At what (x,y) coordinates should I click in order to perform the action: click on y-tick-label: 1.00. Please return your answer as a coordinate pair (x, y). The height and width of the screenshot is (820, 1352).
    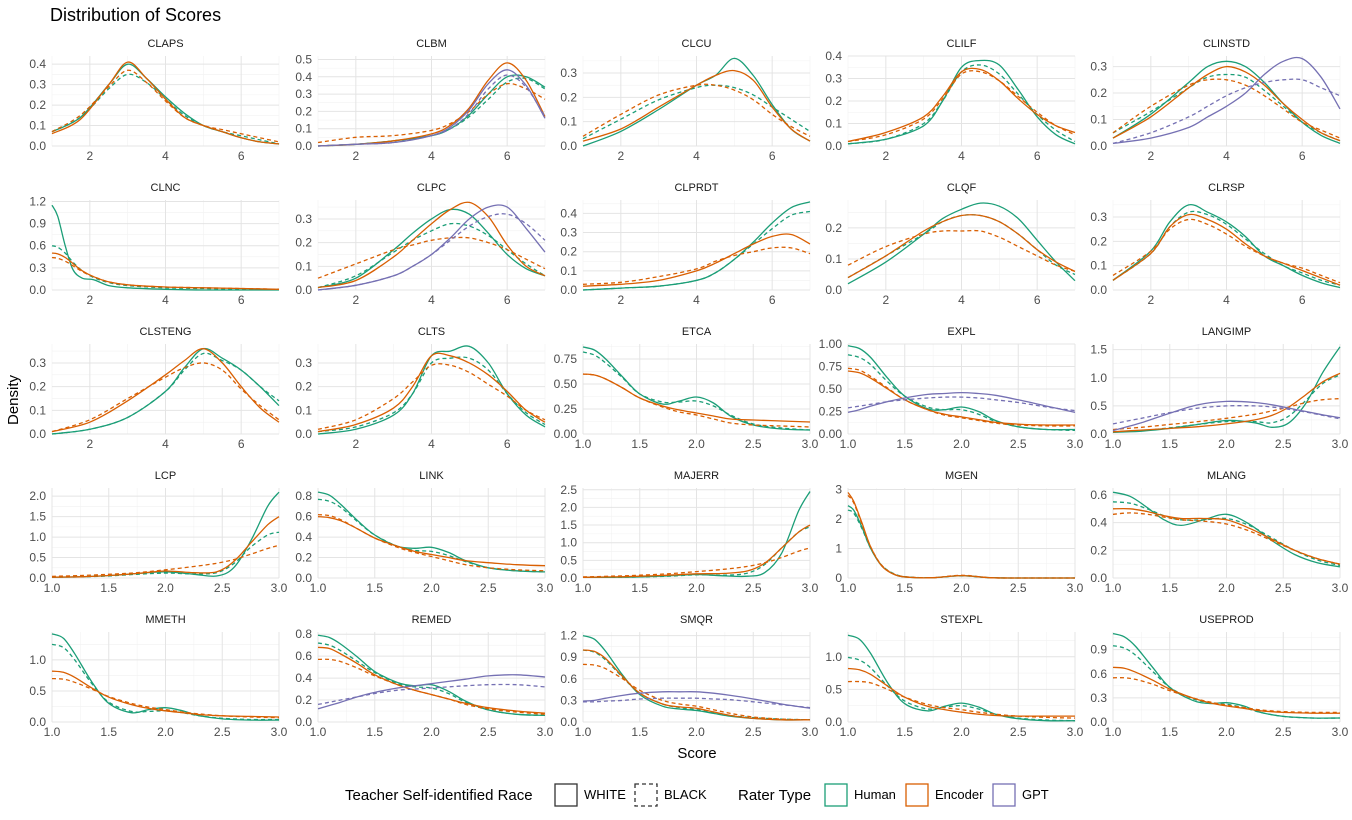
    Looking at the image, I should click on (831, 344).